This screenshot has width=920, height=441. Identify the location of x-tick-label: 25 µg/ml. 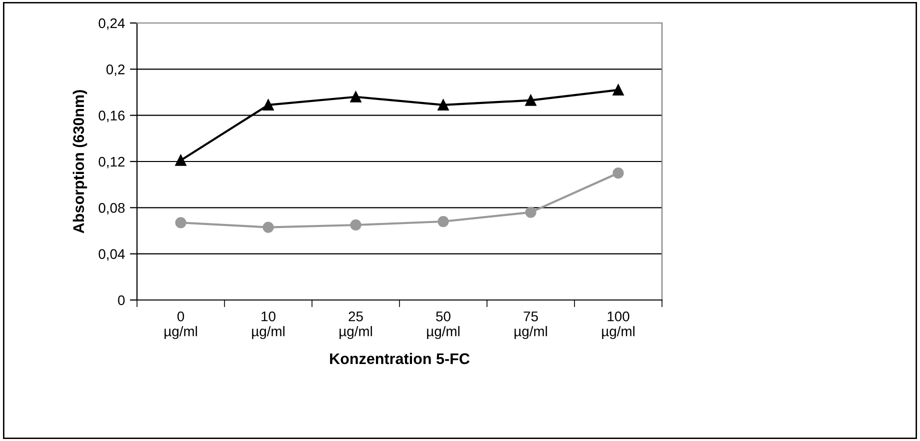
(356, 325).